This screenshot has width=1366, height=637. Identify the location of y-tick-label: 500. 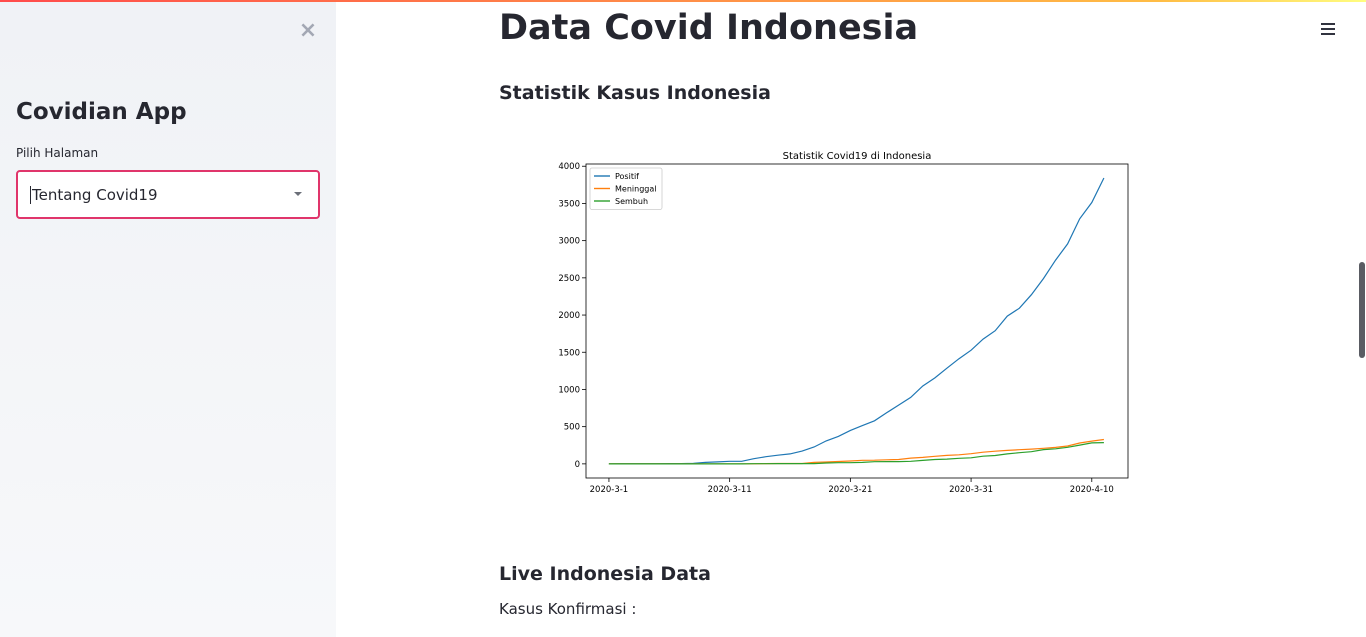
(572, 428).